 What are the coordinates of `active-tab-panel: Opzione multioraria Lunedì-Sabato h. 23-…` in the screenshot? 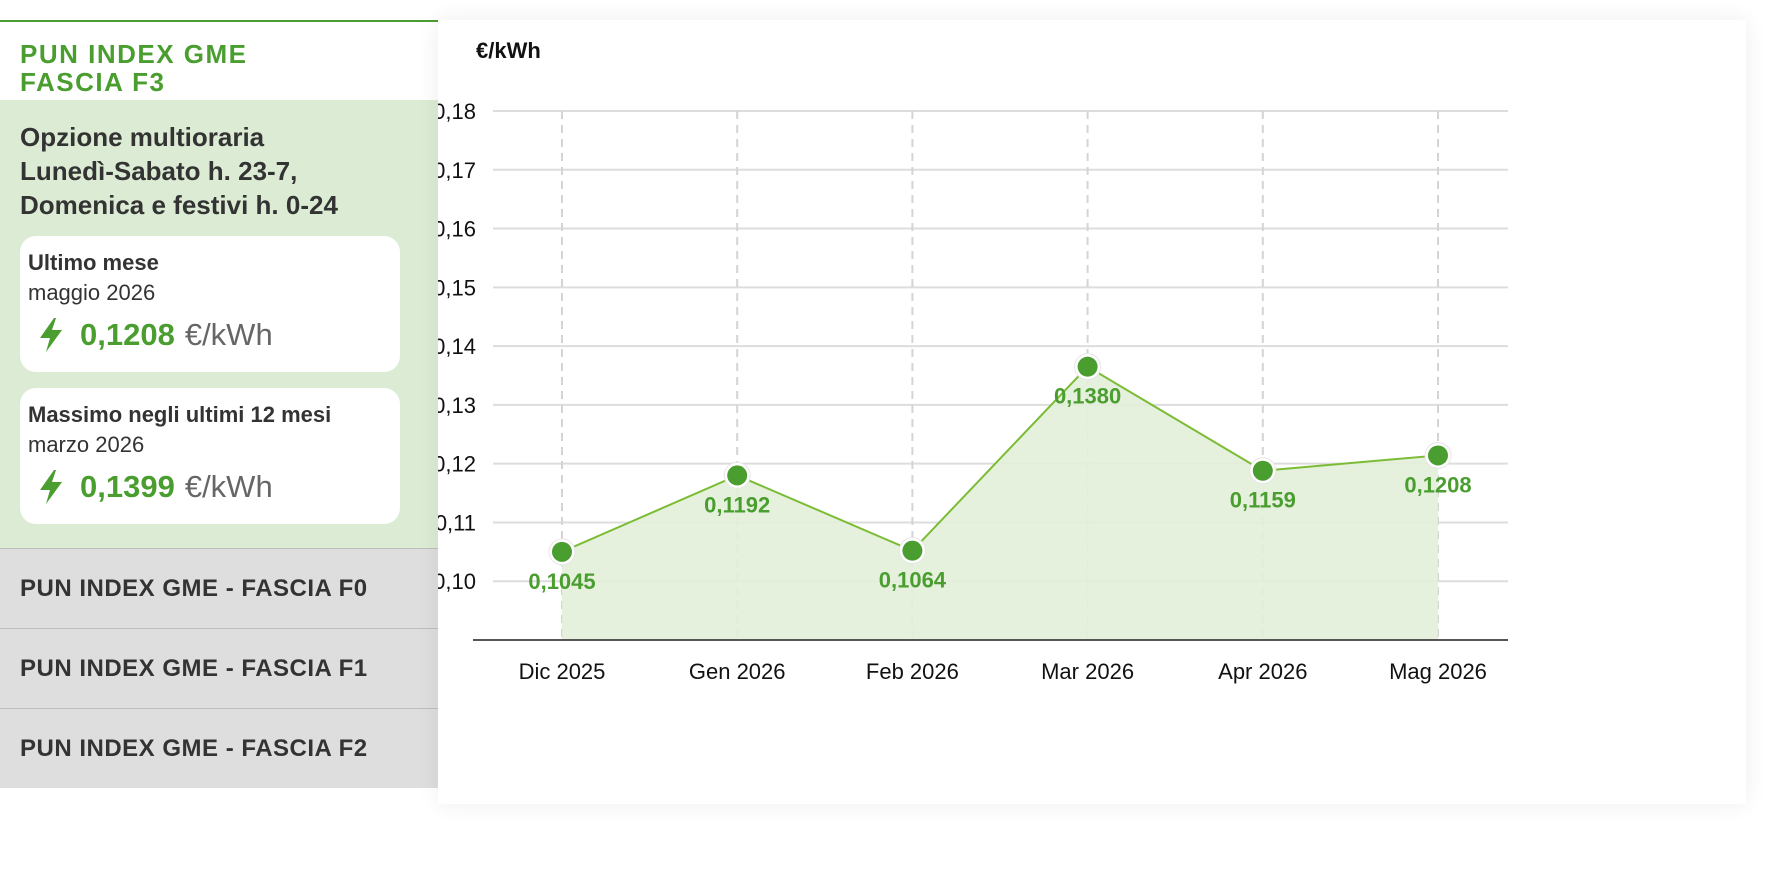 It's located at (219, 324).